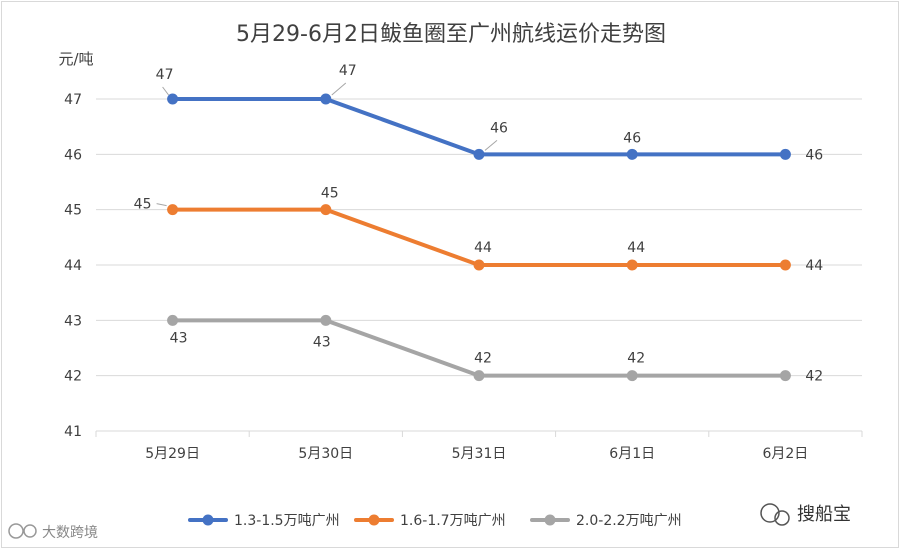  Describe the element at coordinates (451, 34) in the screenshot. I see `chart-title: 5月29-6月2日鲅鱼圈至广州航线运价走势图` at that location.